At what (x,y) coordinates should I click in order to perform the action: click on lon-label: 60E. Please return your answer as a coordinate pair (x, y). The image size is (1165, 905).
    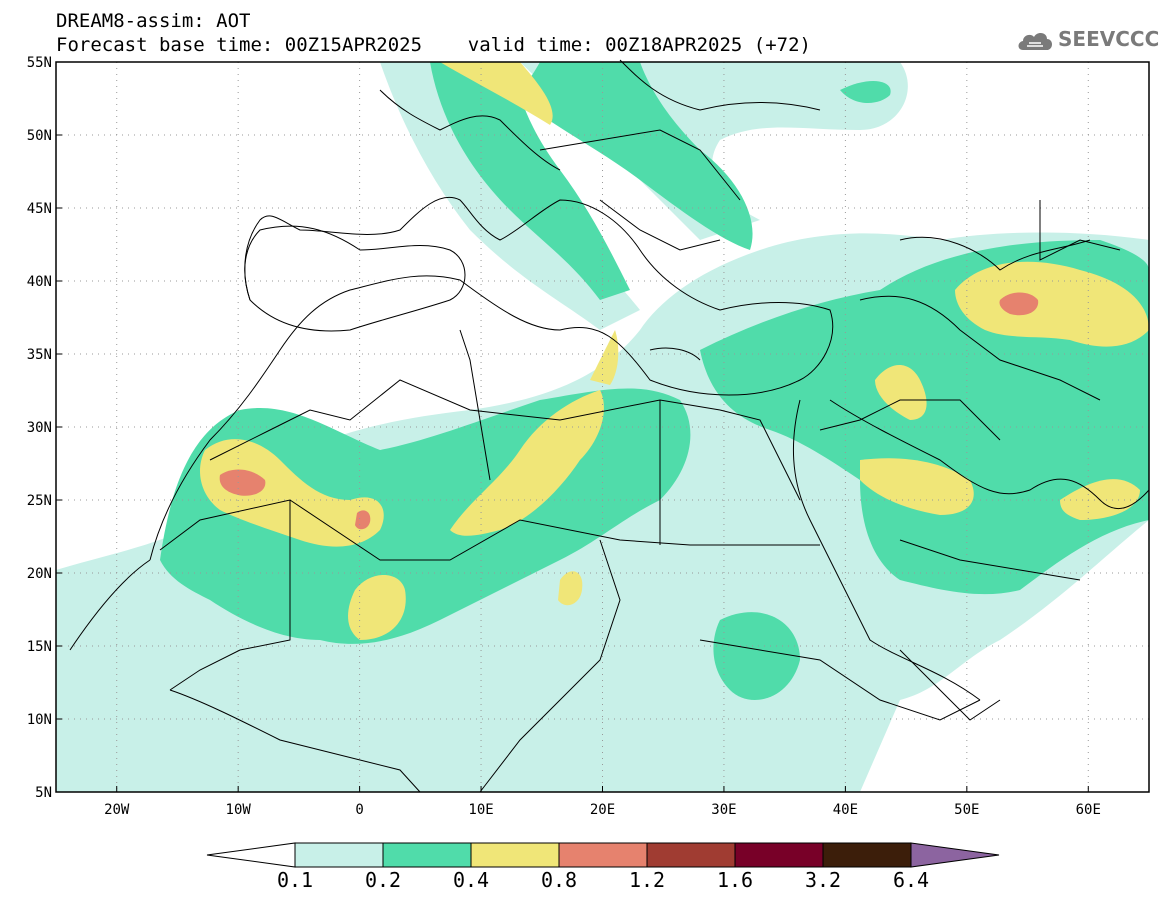
    Looking at the image, I should click on (1088, 810).